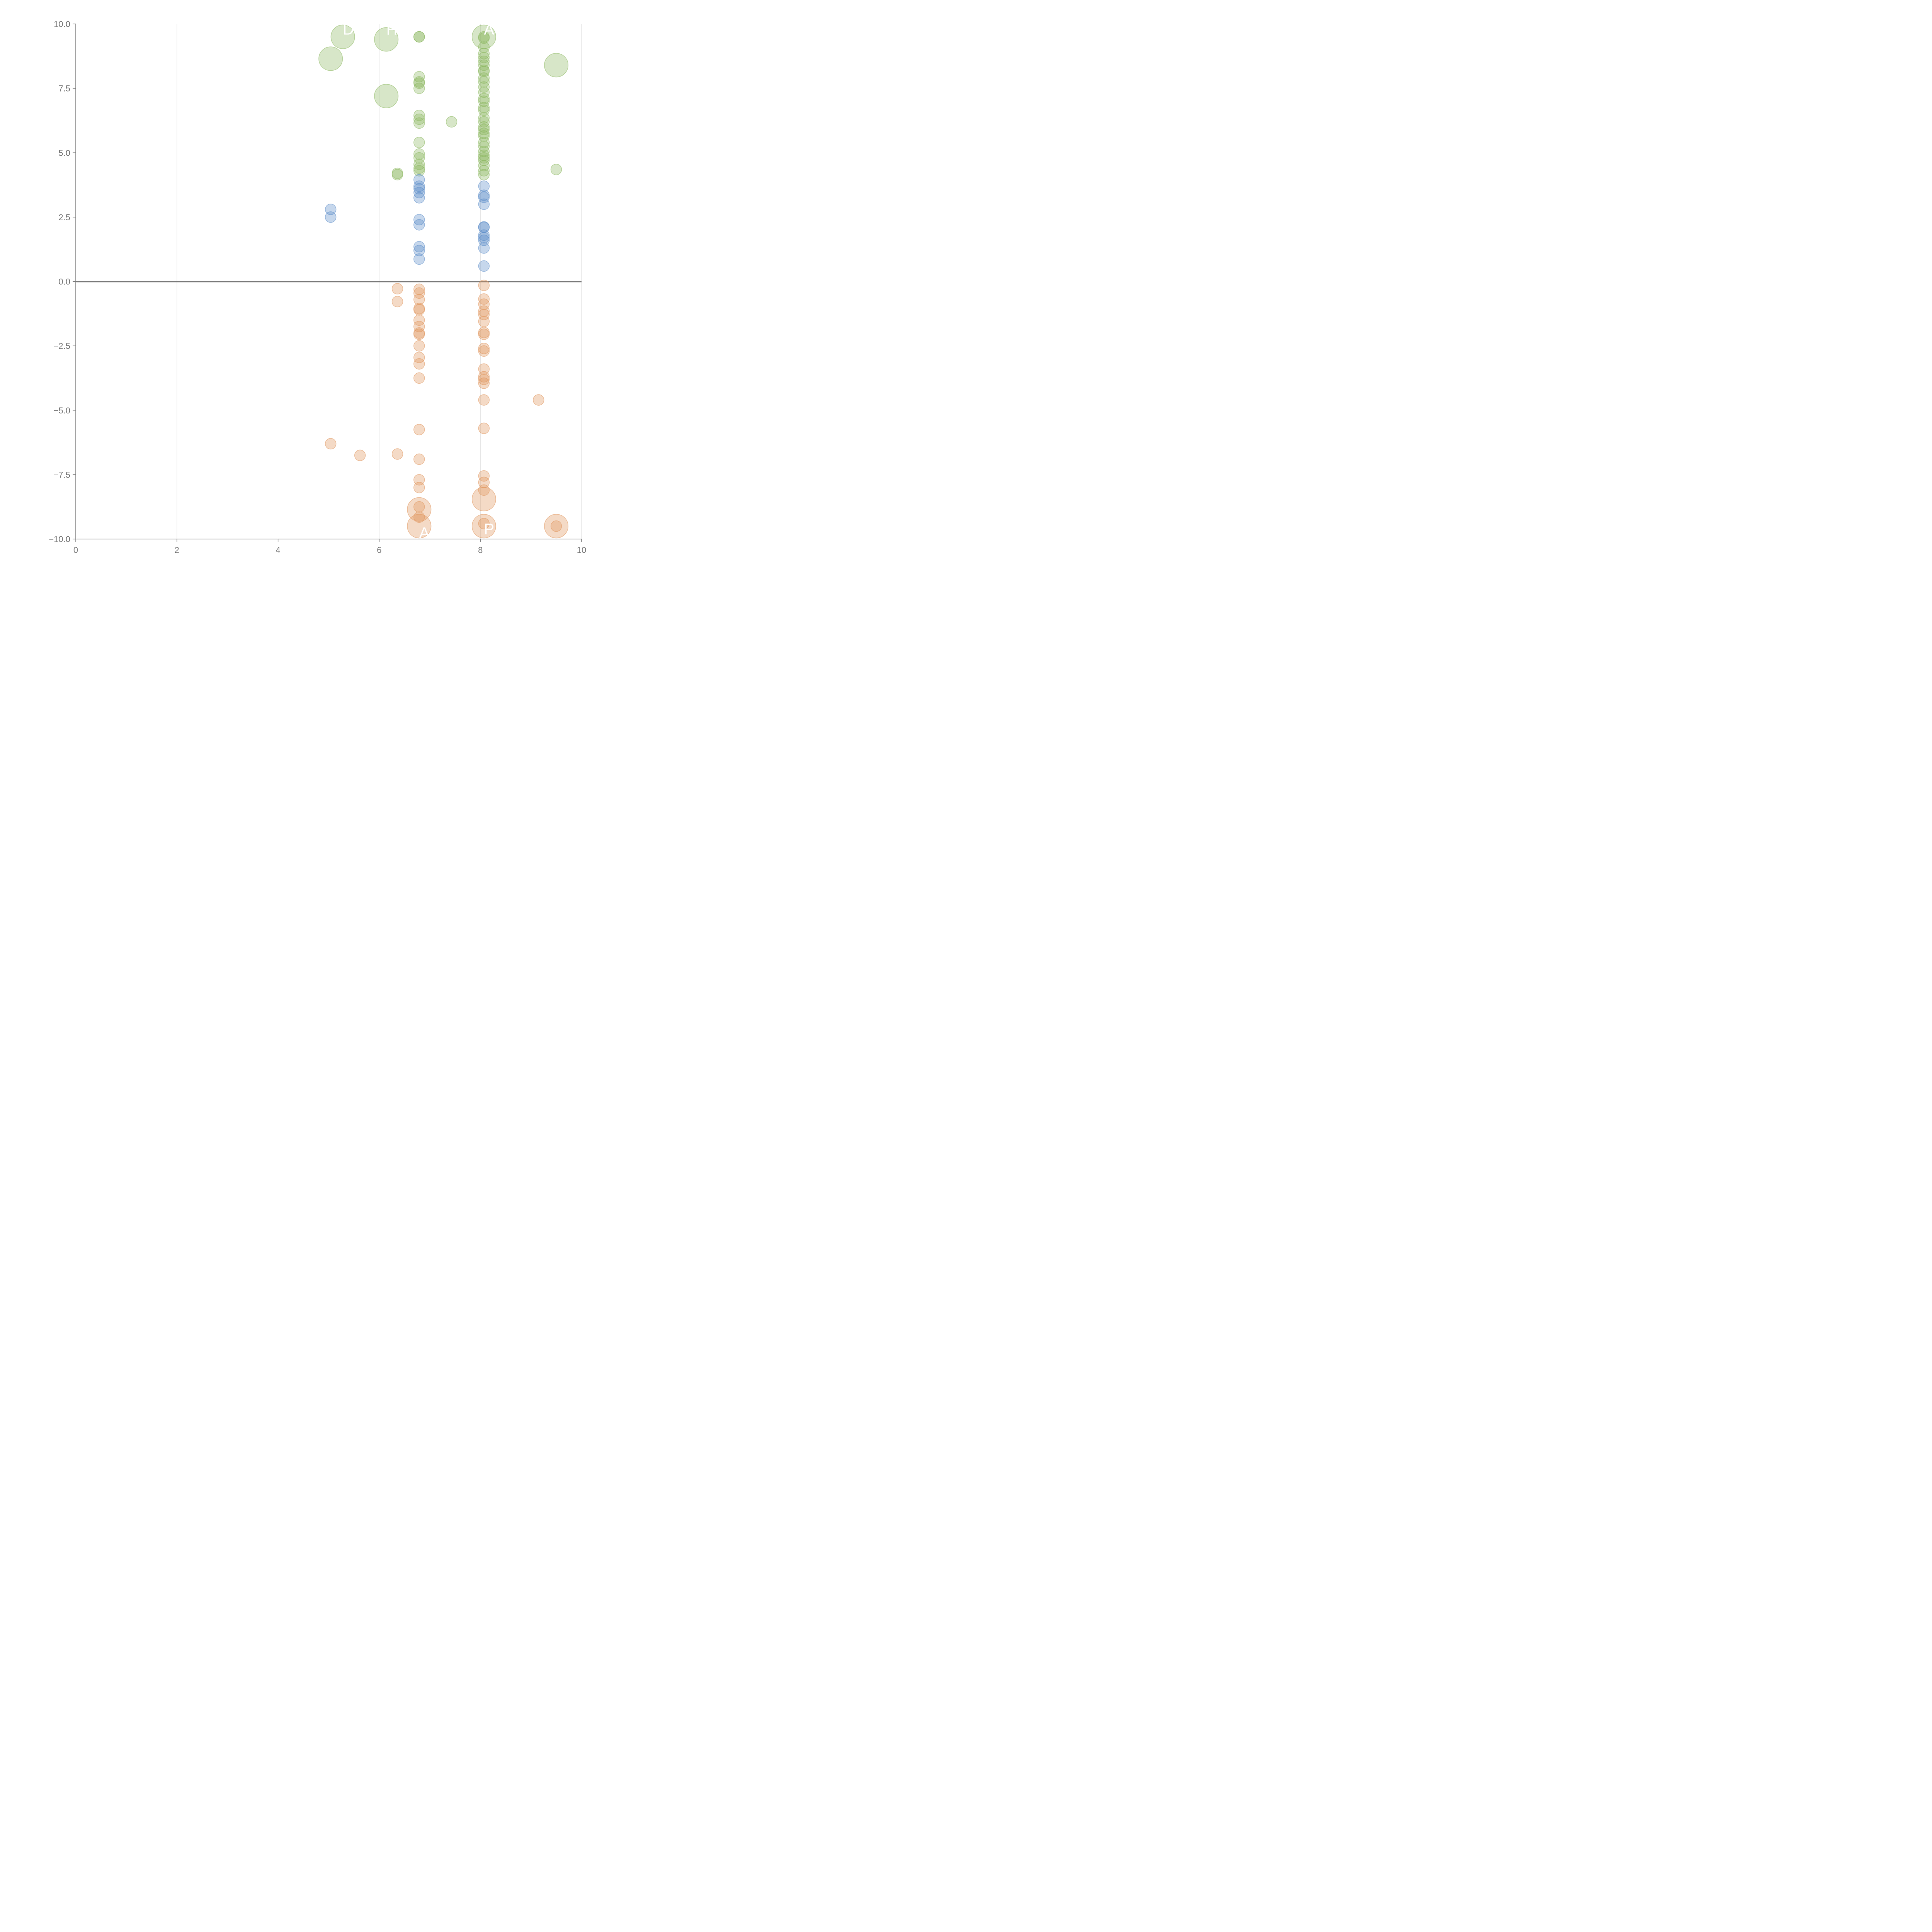  I want to click on y-tick-label: 10.0, so click(62, 24).